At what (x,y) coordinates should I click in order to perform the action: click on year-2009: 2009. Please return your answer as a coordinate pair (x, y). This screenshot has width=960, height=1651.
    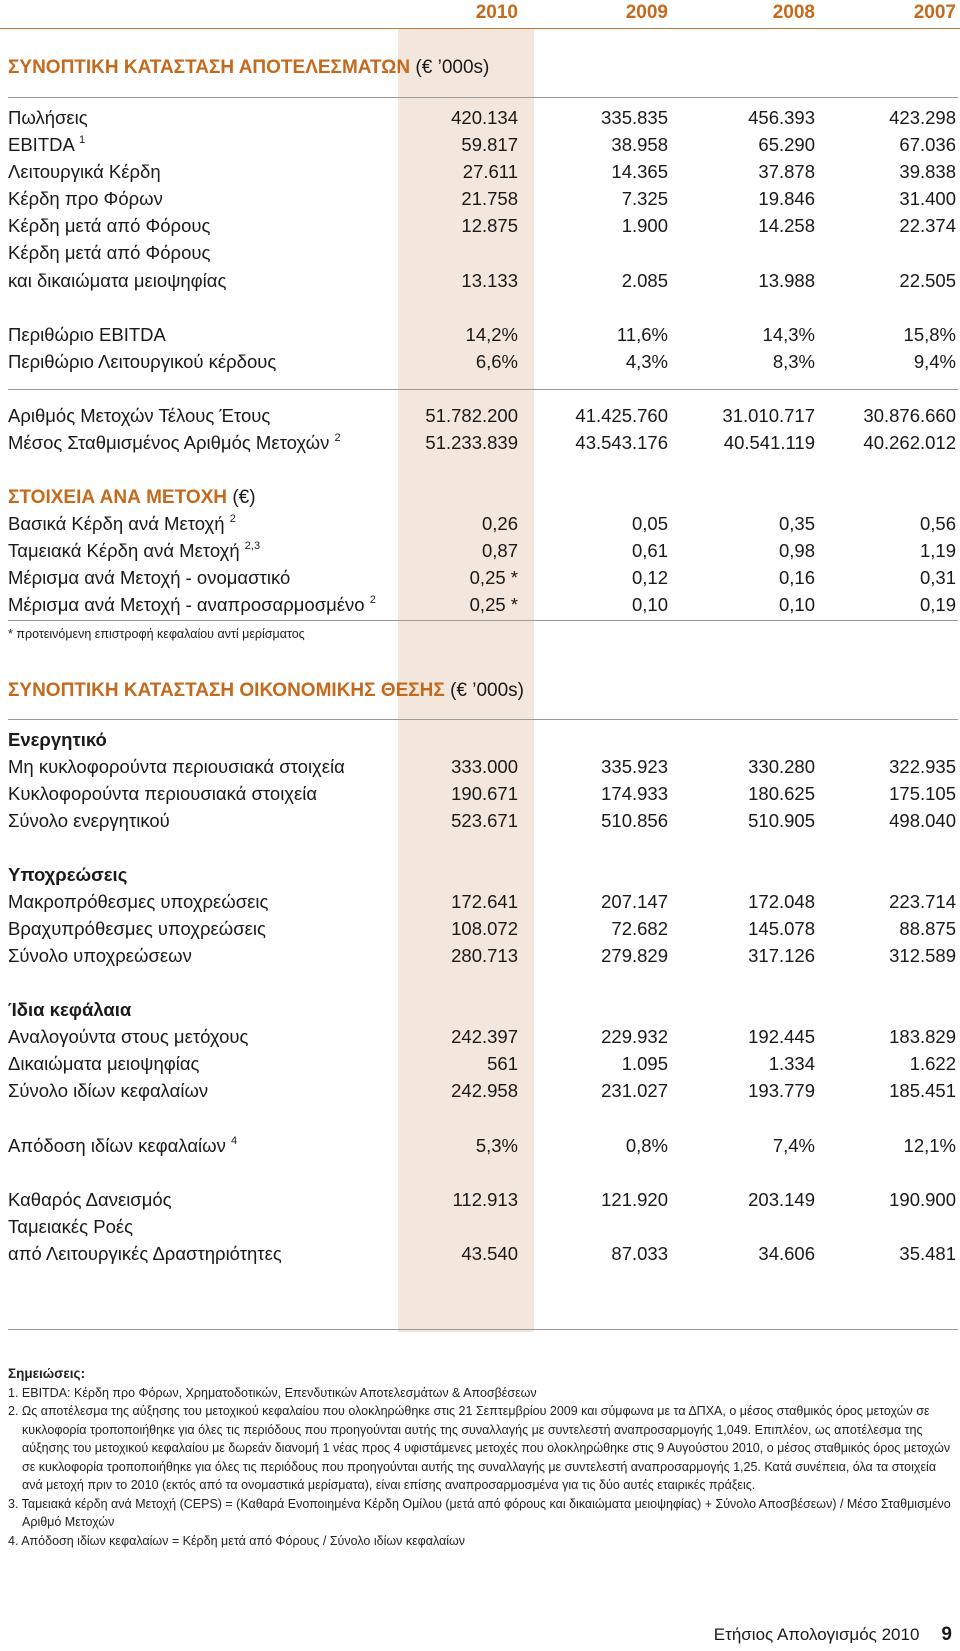
    Looking at the image, I should click on (646, 12).